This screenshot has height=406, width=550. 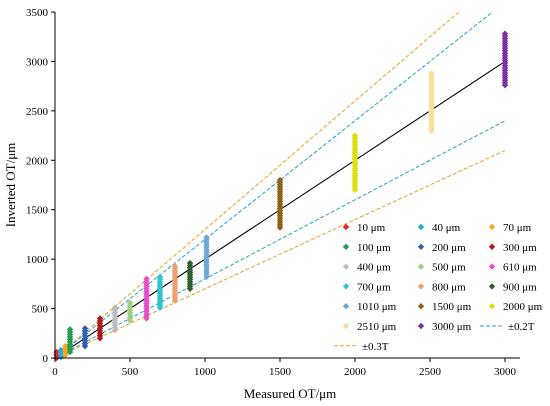 What do you see at coordinates (517, 228) in the screenshot?
I see `legend-label: 70 μm` at bounding box center [517, 228].